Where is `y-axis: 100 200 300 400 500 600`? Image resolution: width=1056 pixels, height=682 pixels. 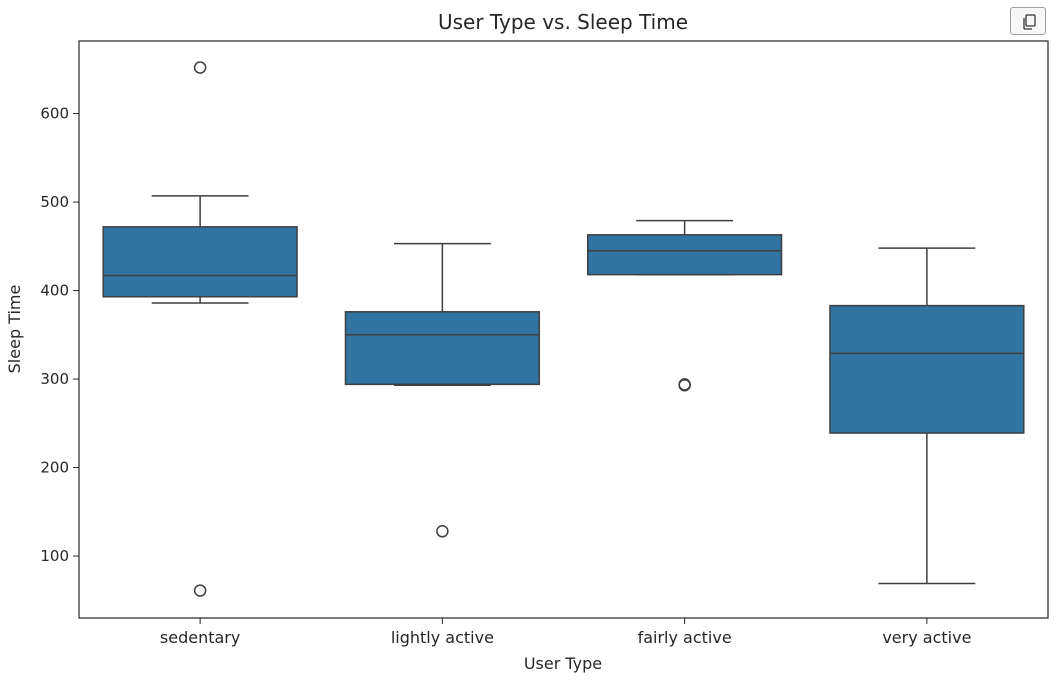 y-axis: 100 200 300 400 500 600 is located at coordinates (59, 335).